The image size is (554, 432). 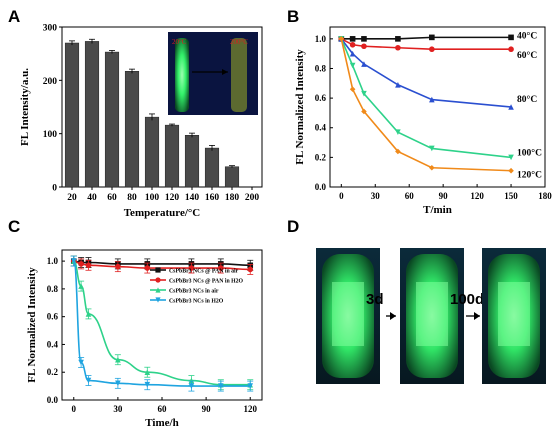 What do you see at coordinates (53, 372) in the screenshot?
I see `y-tick-label: 0.2` at bounding box center [53, 372].